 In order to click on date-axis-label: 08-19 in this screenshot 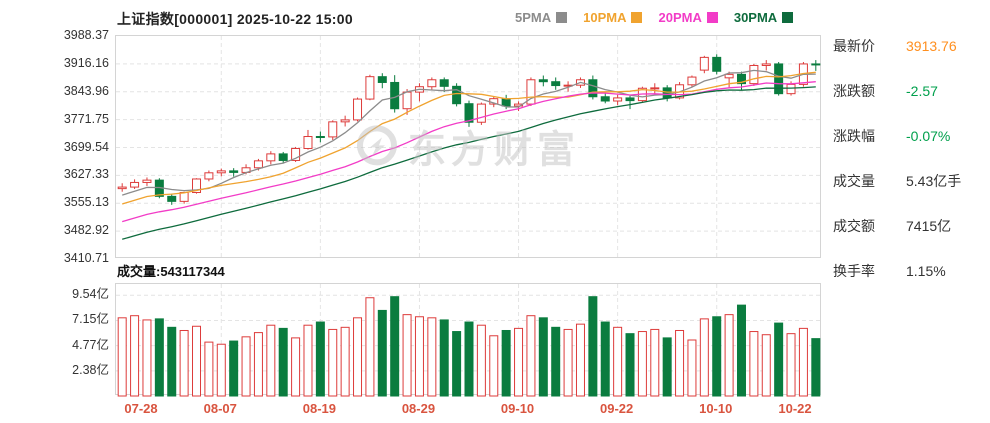, I will do `click(319, 408)`.